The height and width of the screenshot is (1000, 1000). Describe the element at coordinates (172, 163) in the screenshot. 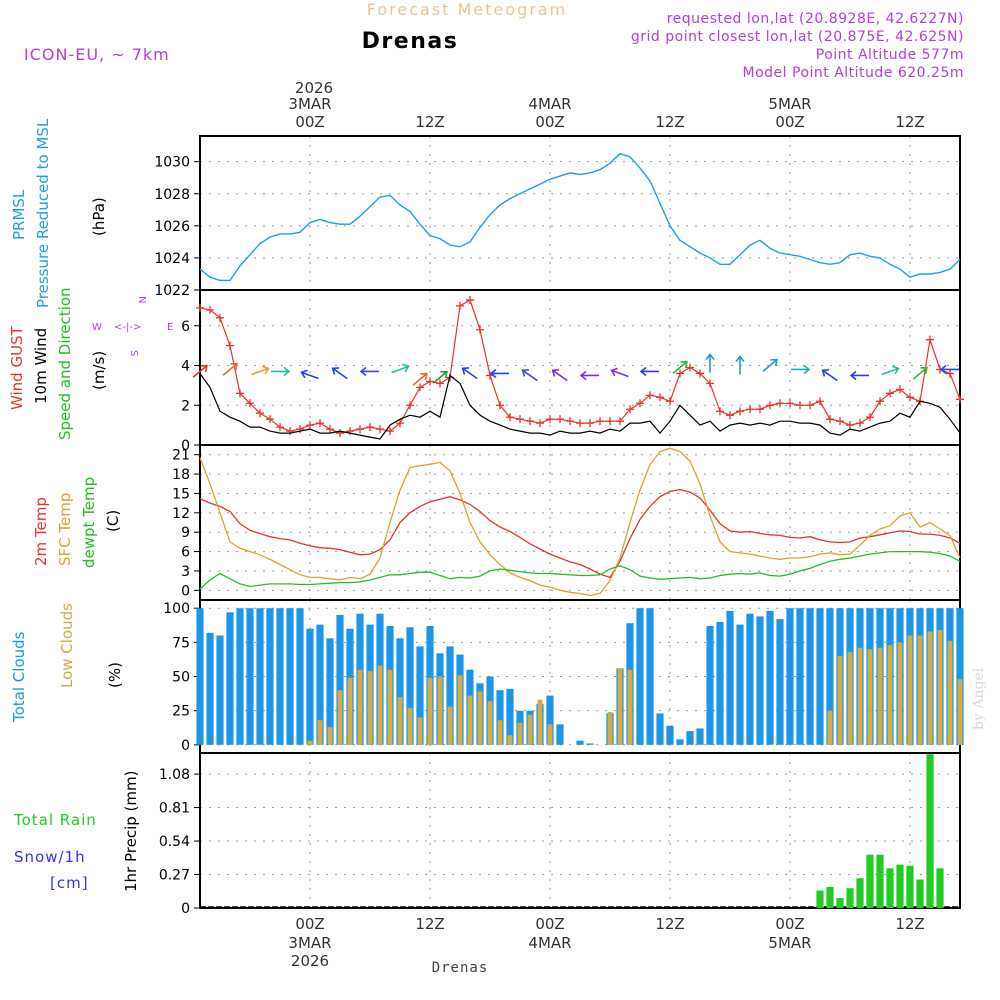

I see `pressure-ytick-label: 1030` at that location.